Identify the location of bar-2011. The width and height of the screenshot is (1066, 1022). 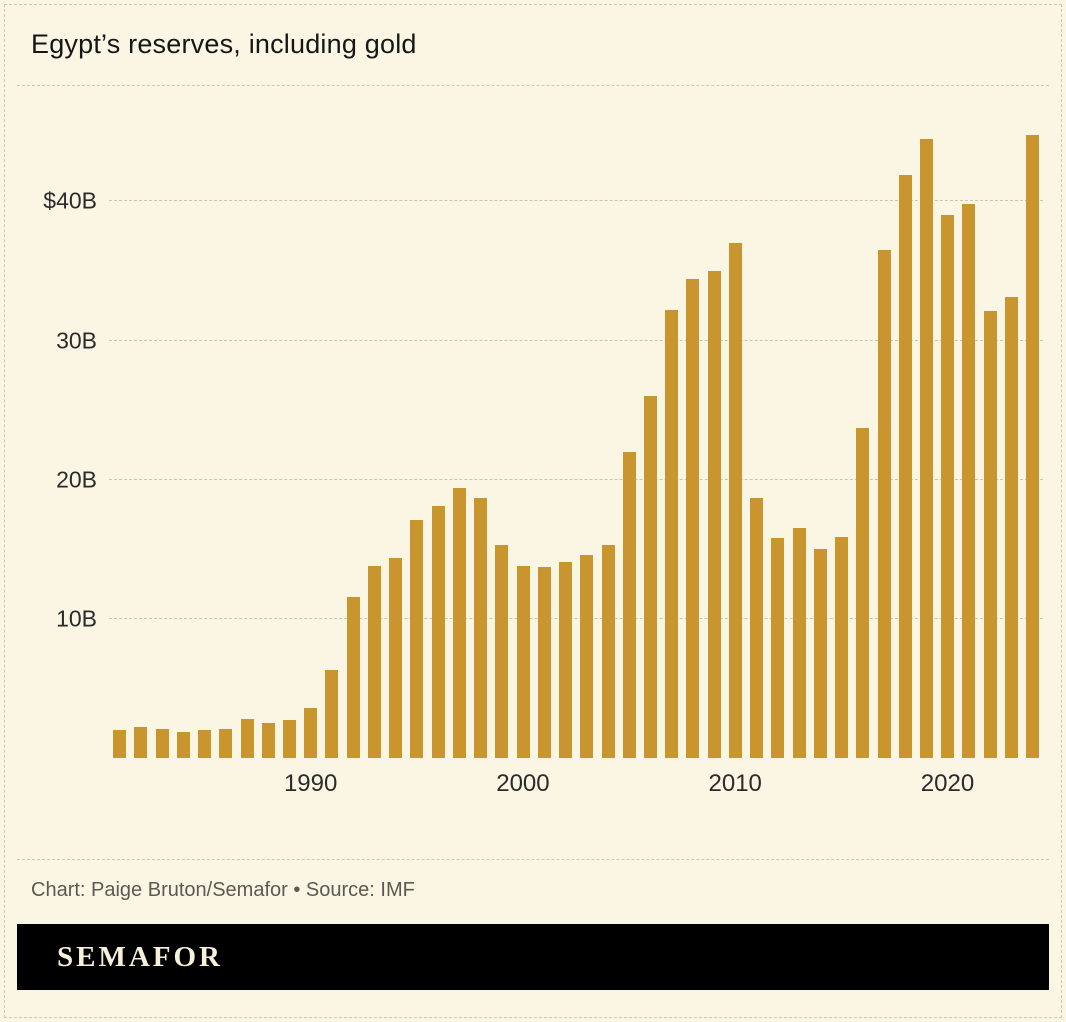
(757, 627).